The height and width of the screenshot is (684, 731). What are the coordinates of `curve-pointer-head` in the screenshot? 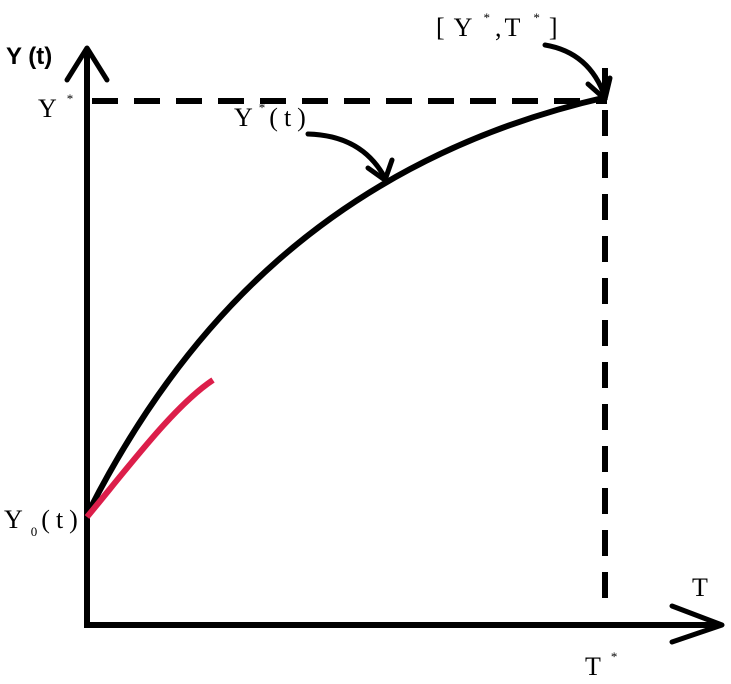 It's located at (380, 170).